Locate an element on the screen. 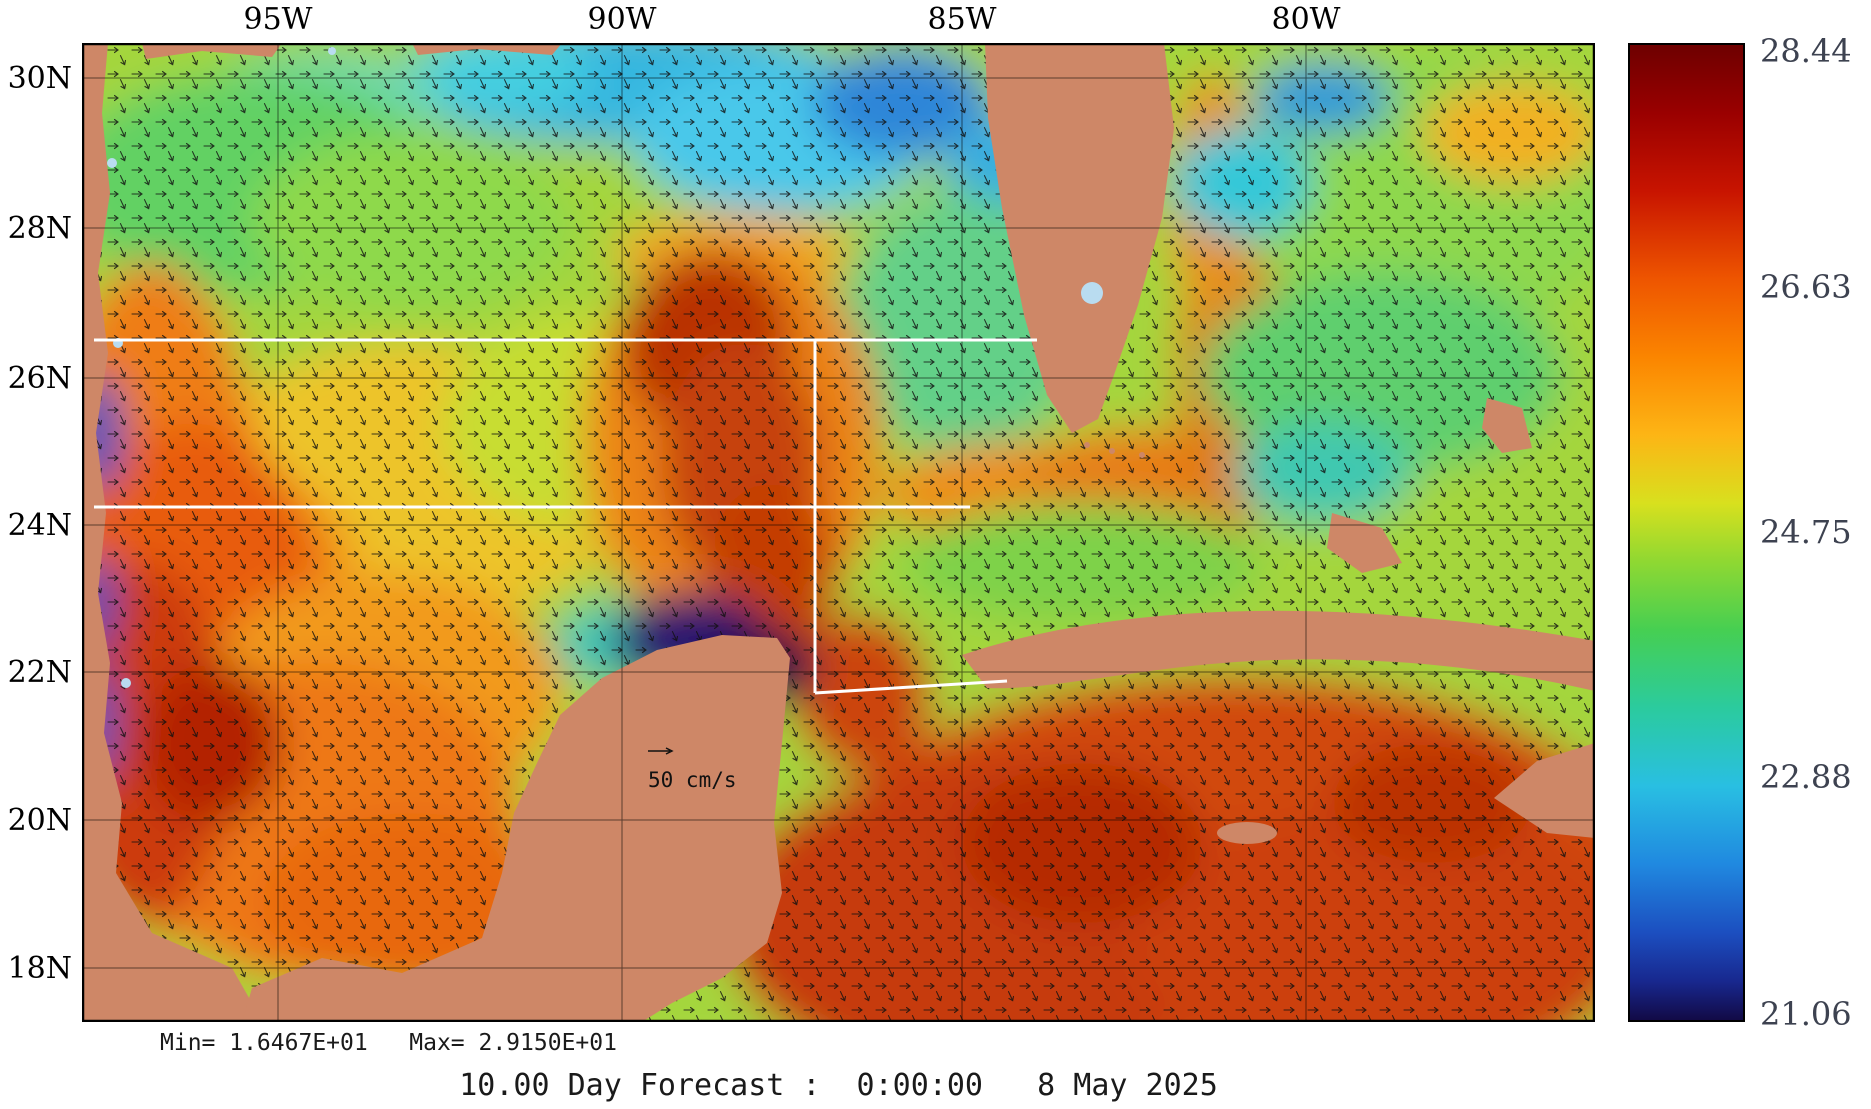  lon-tick-label: 90W is located at coordinates (622, 19).